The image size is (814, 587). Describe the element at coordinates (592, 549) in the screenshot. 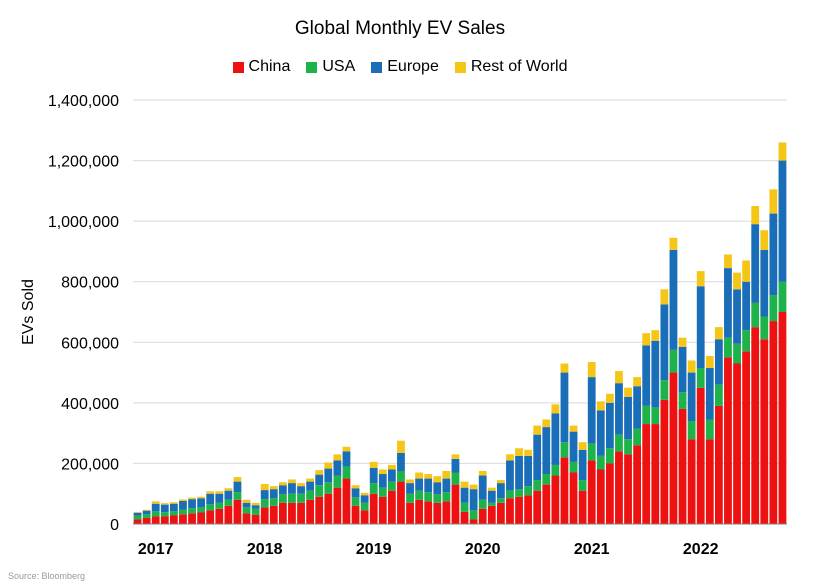

I see `x-tick-label: 2021` at that location.